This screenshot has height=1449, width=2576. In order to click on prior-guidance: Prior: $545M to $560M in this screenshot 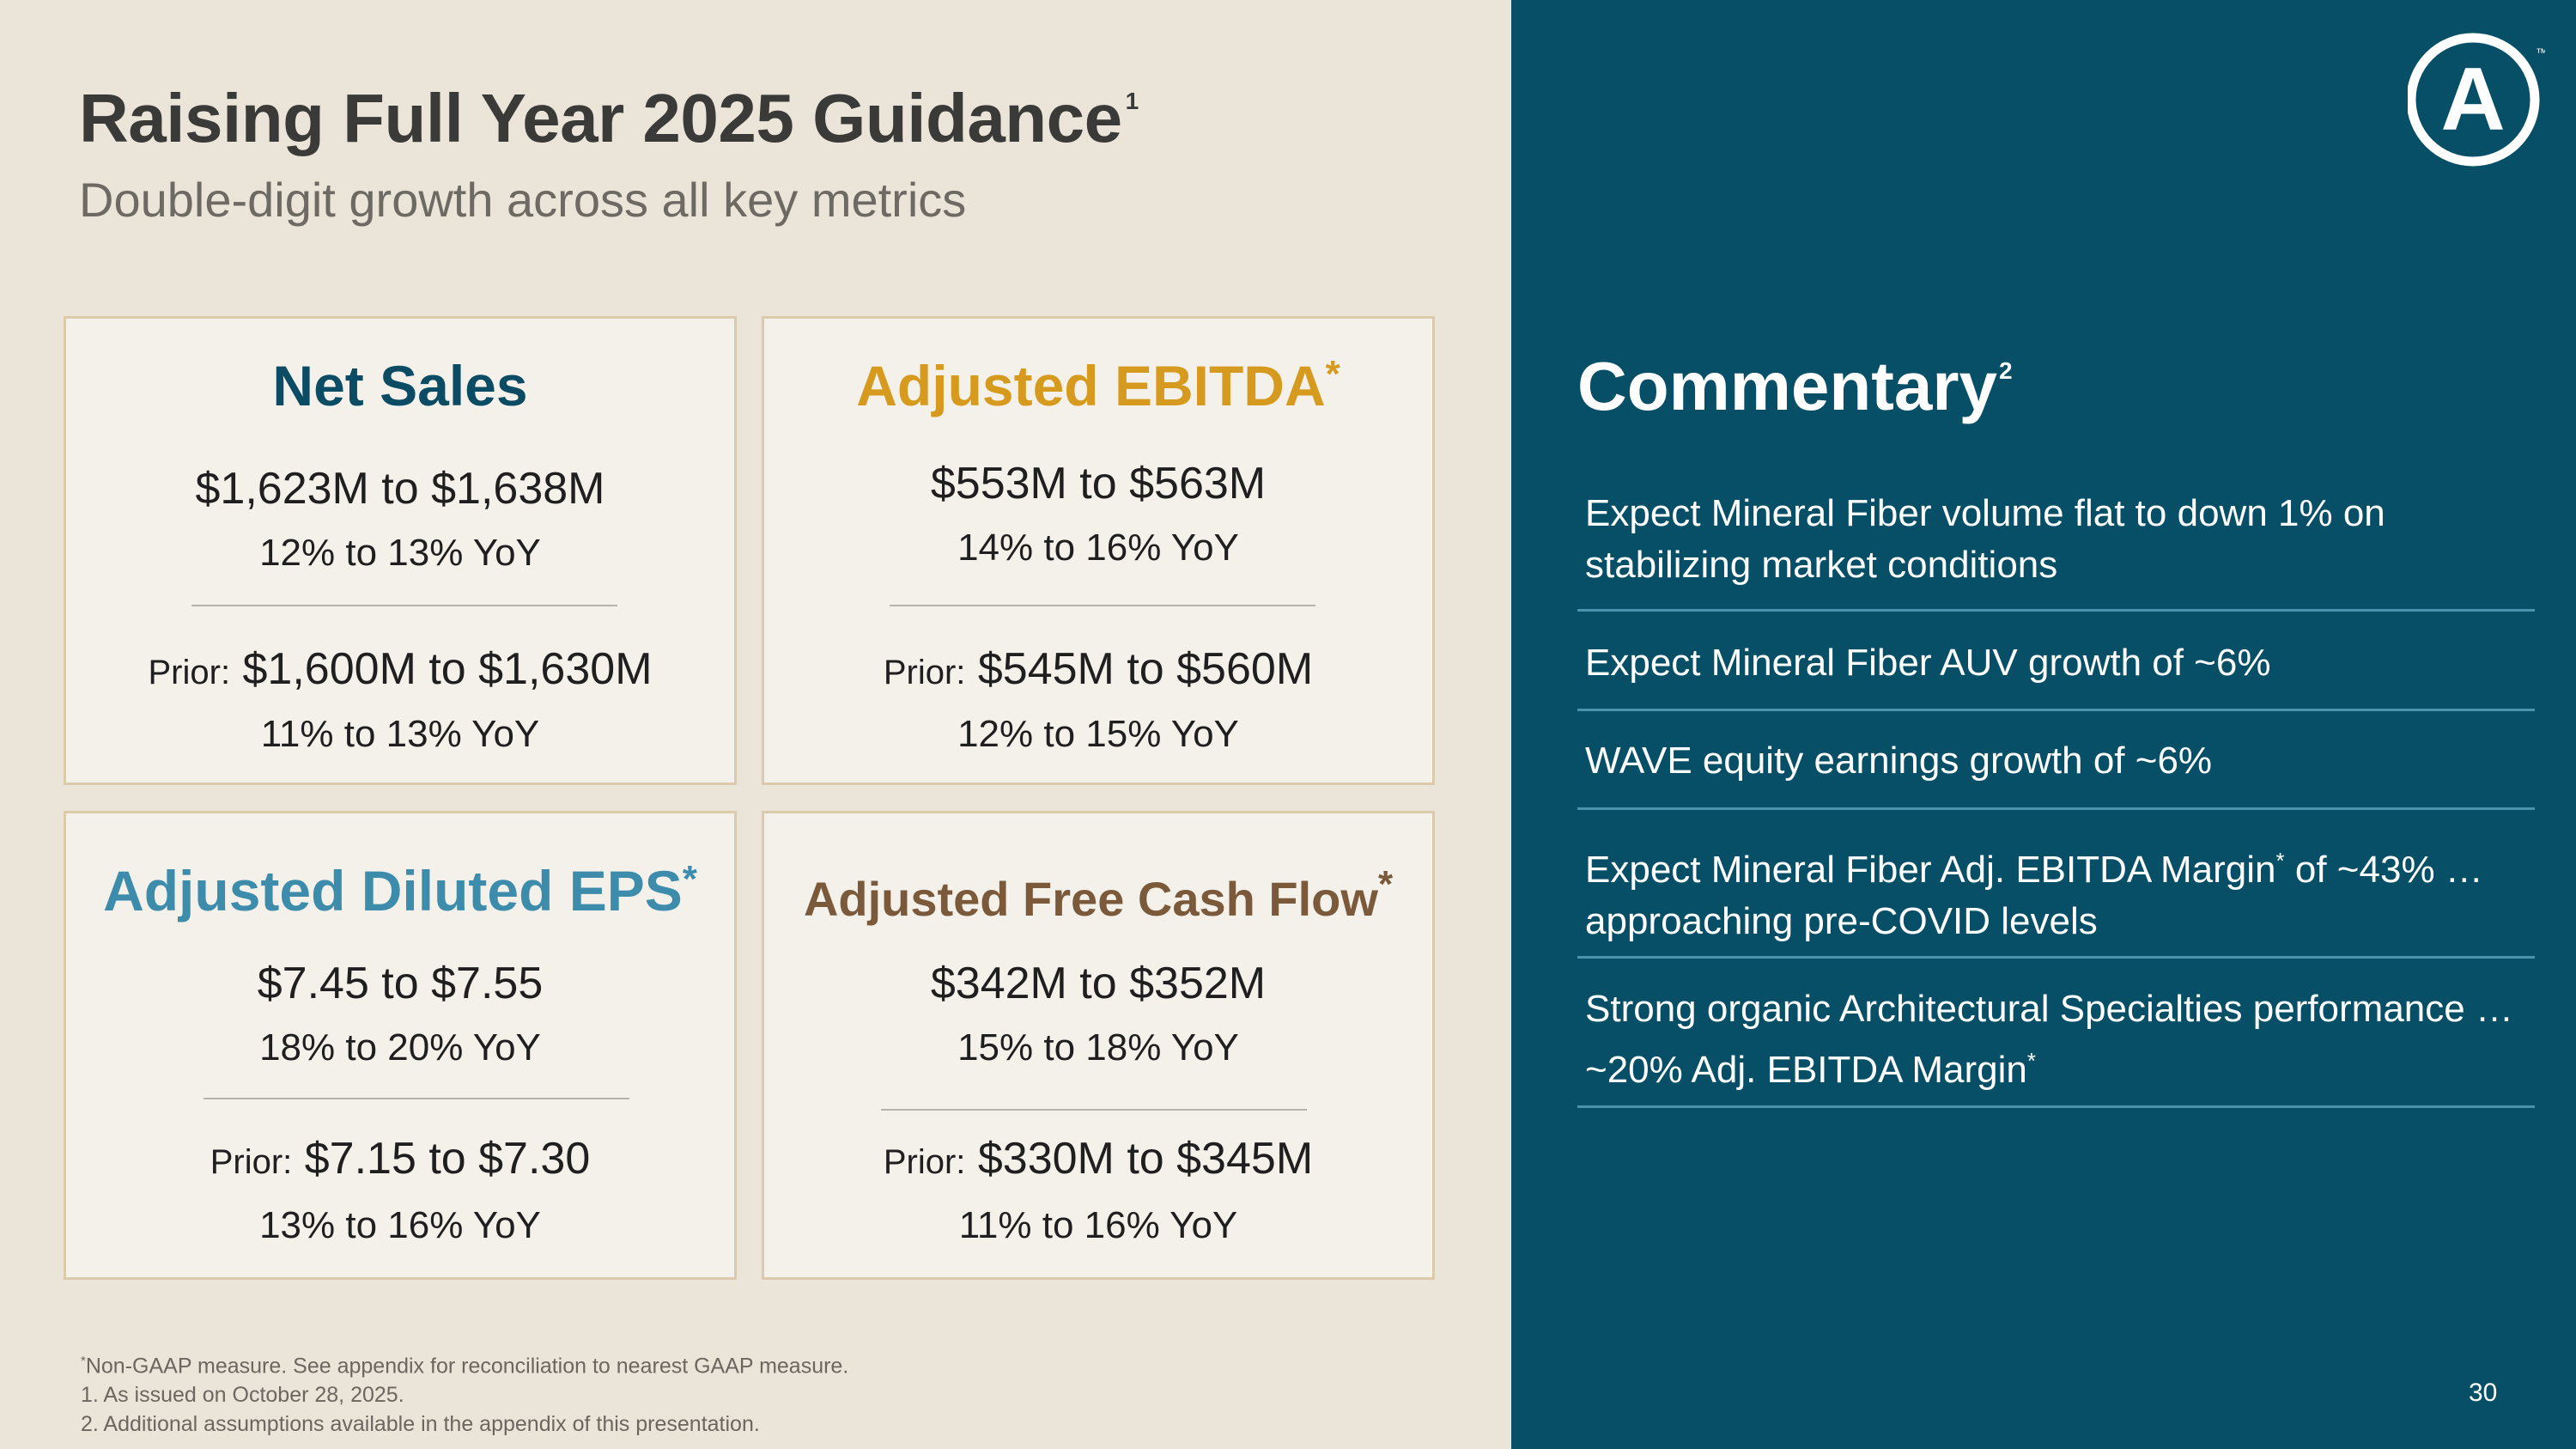, I will do `click(1098, 669)`.